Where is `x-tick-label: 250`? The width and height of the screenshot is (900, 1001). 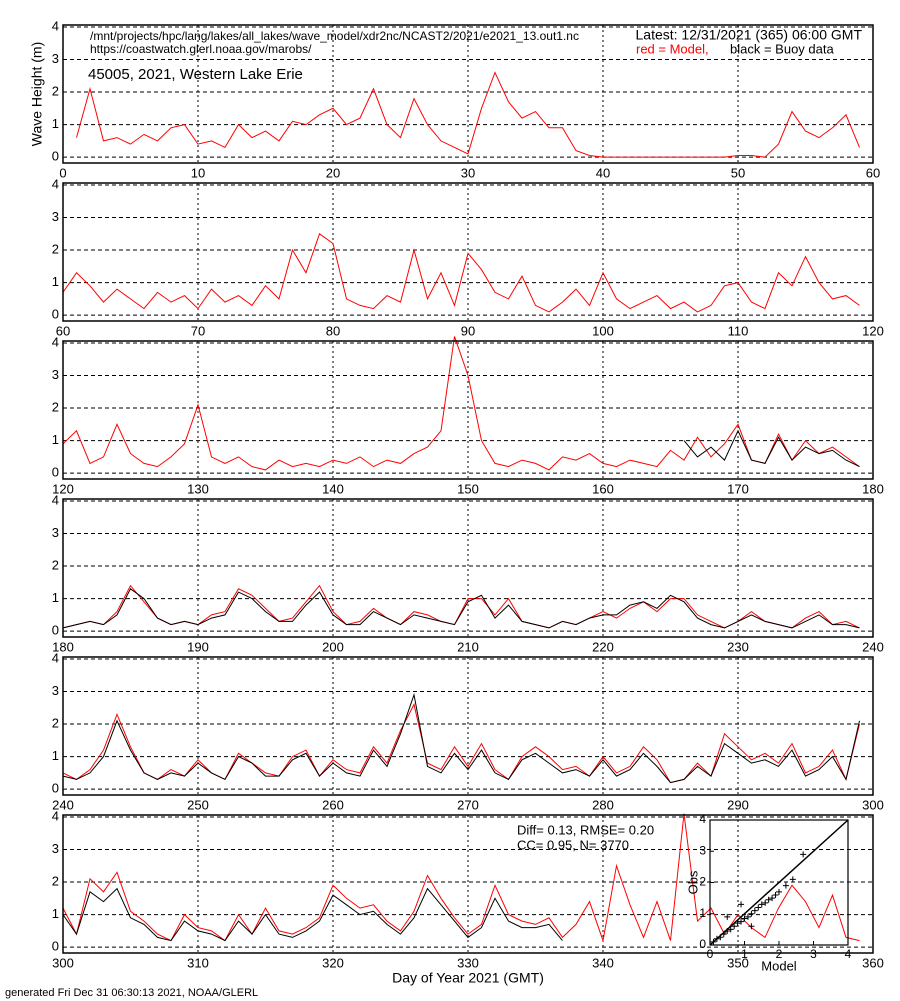 x-tick-label: 250 is located at coordinates (198, 804).